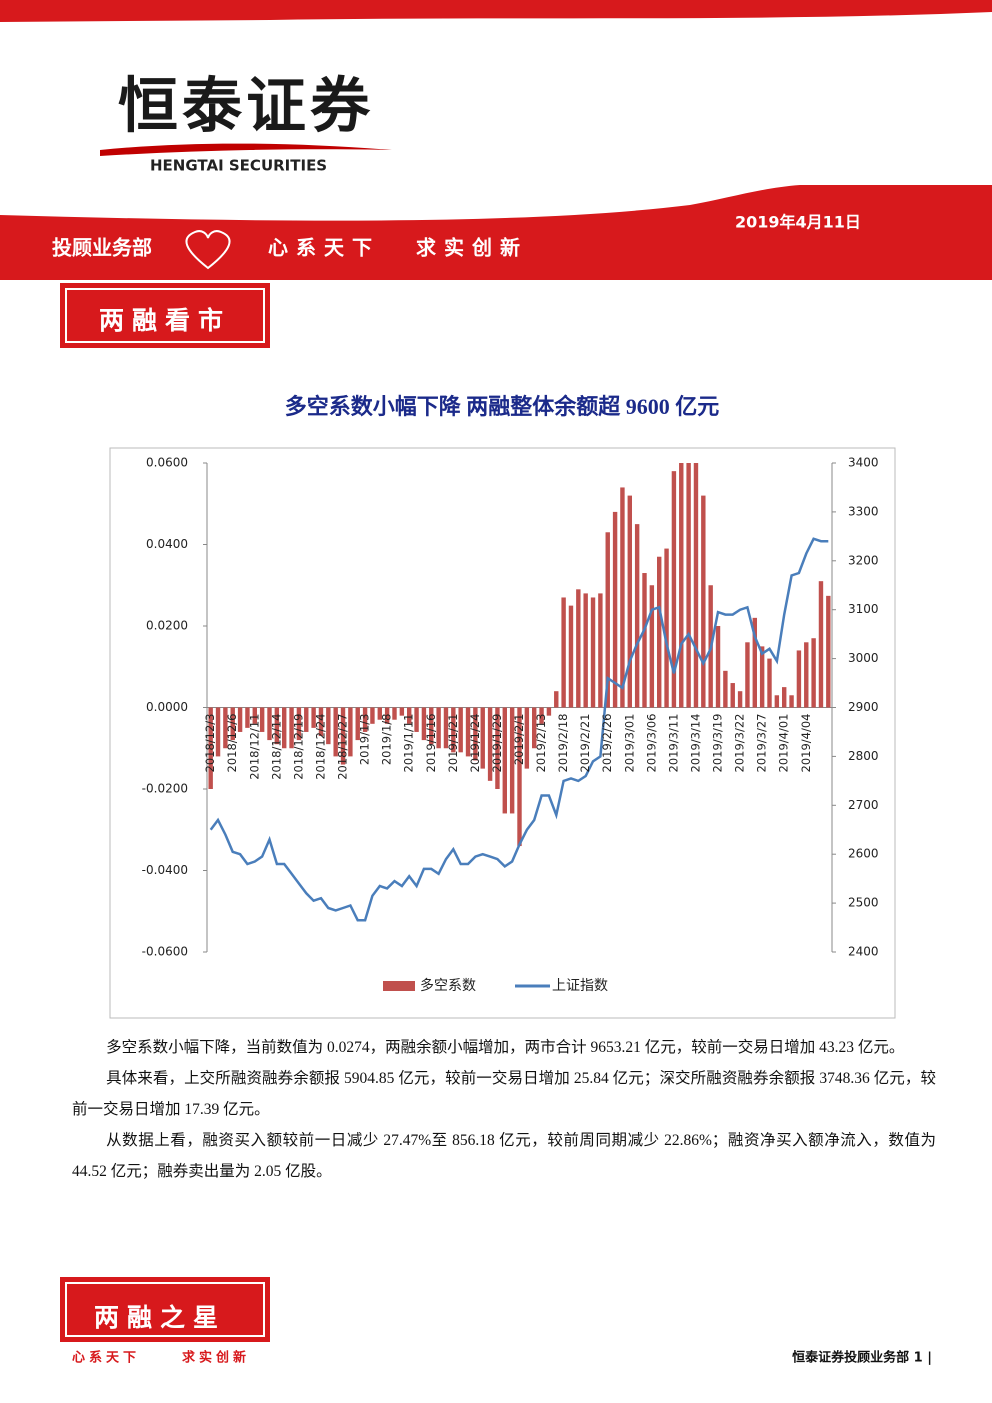  Describe the element at coordinates (502, 406) in the screenshot. I see `chart-title: 多空系数小幅下降 两融整体余额超 9600 亿元` at that location.